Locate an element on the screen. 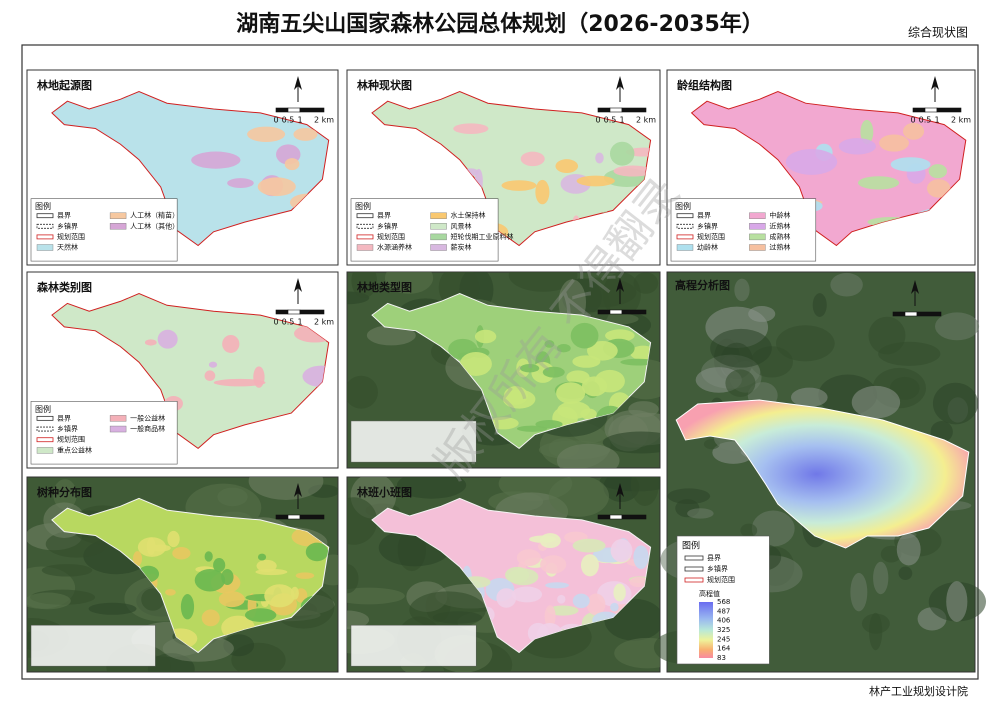 This screenshot has width=1000, height=706. ramp-label: 245 is located at coordinates (723, 639).